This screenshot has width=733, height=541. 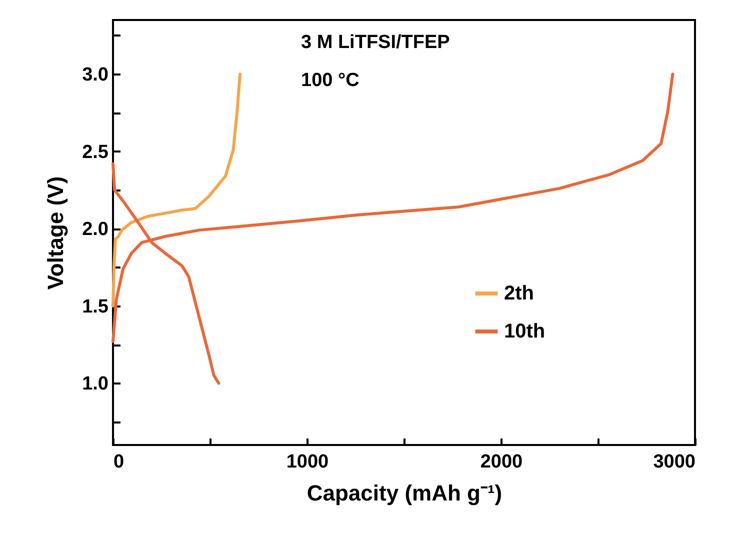 I want to click on y-tick-label: 1.5, so click(x=95, y=307).